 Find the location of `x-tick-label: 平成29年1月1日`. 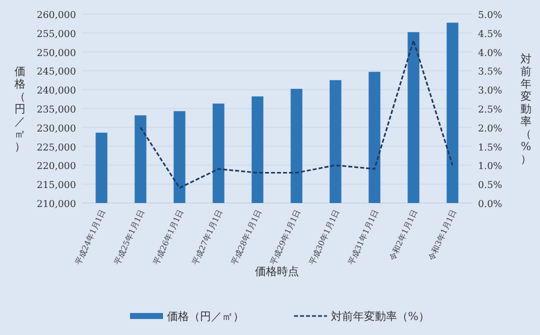

x-tick-label: 平成29年1月1日 is located at coordinates (285, 237).